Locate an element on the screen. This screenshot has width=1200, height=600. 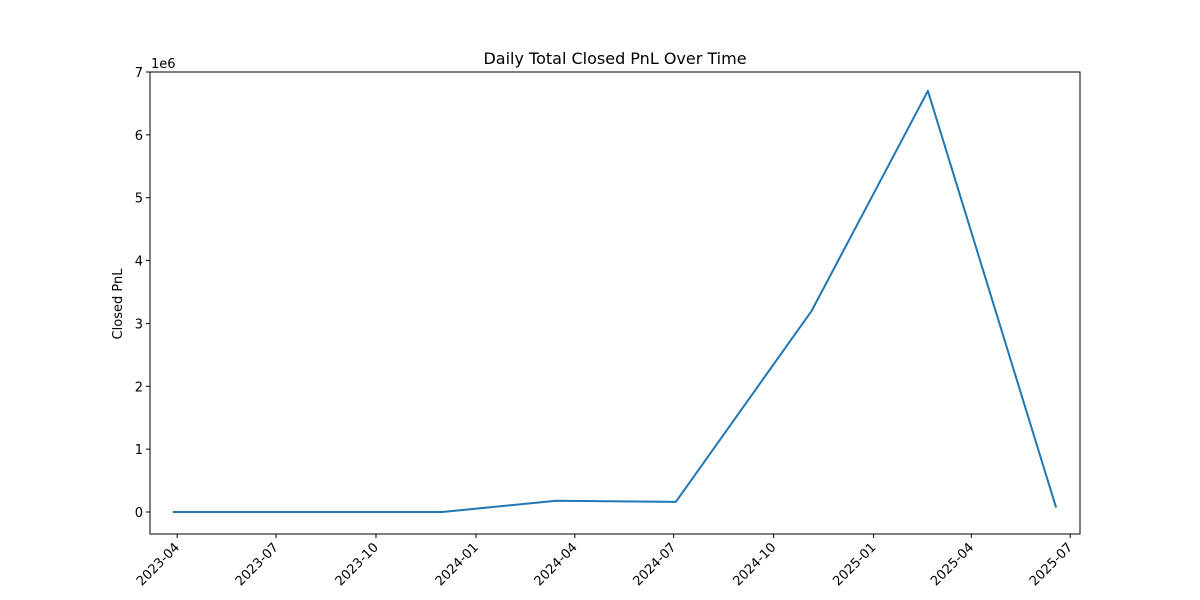
y-tick-label: 1 is located at coordinates (139, 450).